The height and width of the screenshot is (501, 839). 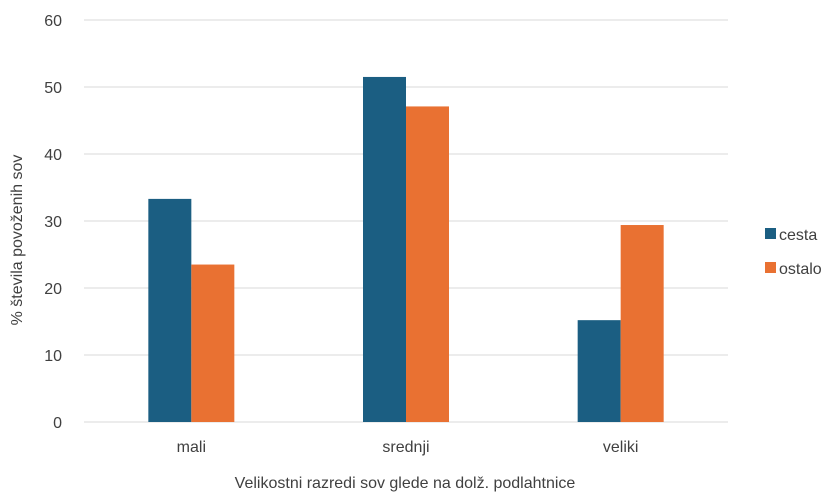 I want to click on legend-swatch-ostalo, so click(x=770, y=267).